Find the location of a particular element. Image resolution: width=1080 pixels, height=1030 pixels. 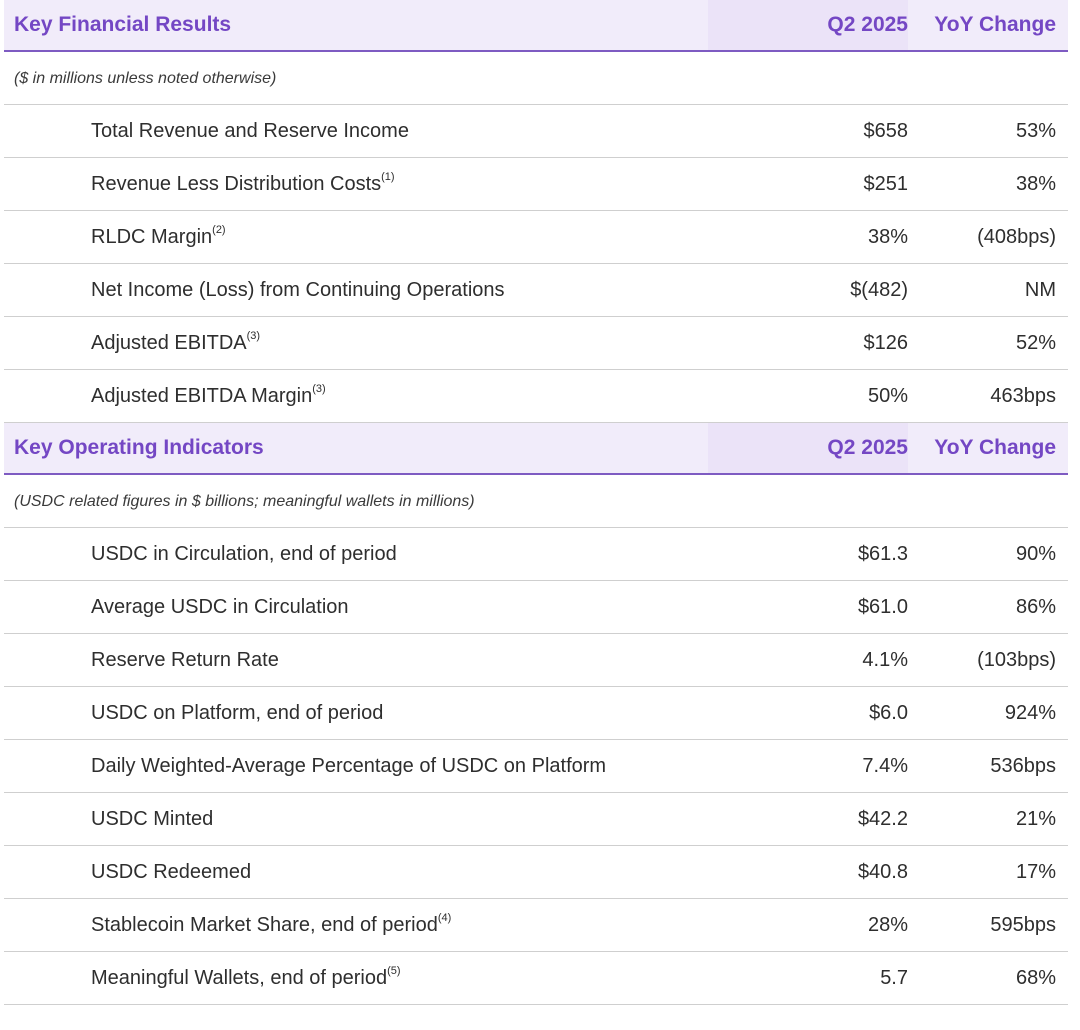

operating-col-yoy: YoY Change is located at coordinates (995, 447).